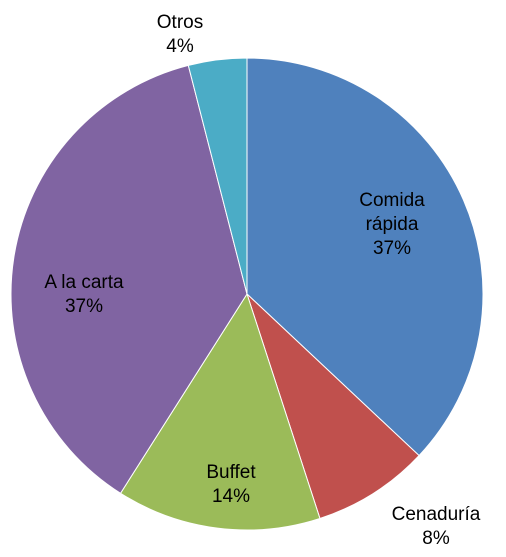 The height and width of the screenshot is (557, 506). Describe the element at coordinates (180, 46) in the screenshot. I see `percent-label: 4%` at that location.